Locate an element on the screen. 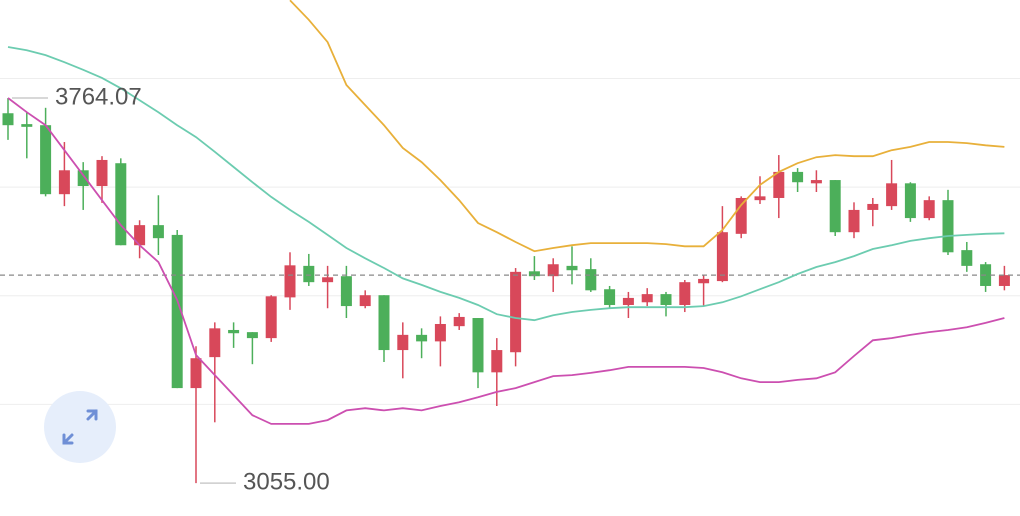 This screenshot has width=1020, height=516. expand-icon is located at coordinates (80, 427).